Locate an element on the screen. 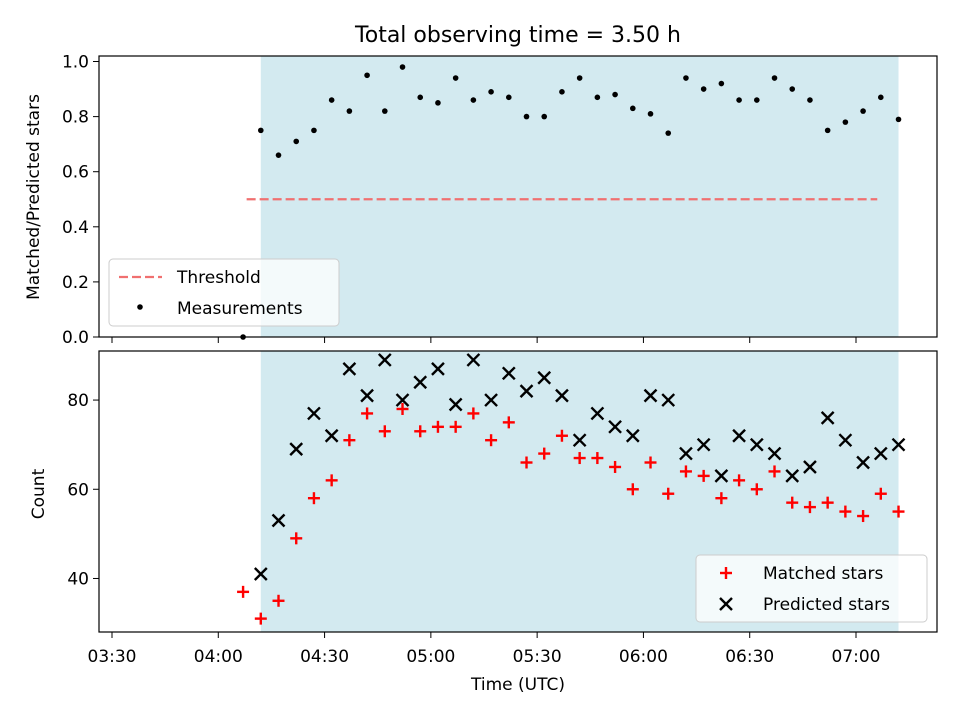 The width and height of the screenshot is (960, 724). count-legend-box is located at coordinates (811, 588).